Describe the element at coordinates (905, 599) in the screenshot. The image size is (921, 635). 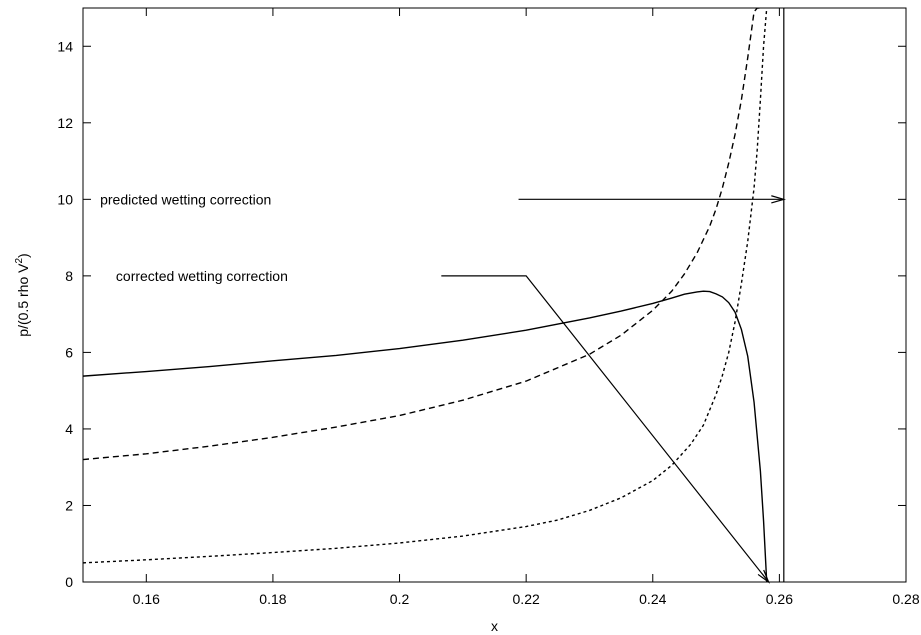
I see `x-tick-label: 0.28` at that location.